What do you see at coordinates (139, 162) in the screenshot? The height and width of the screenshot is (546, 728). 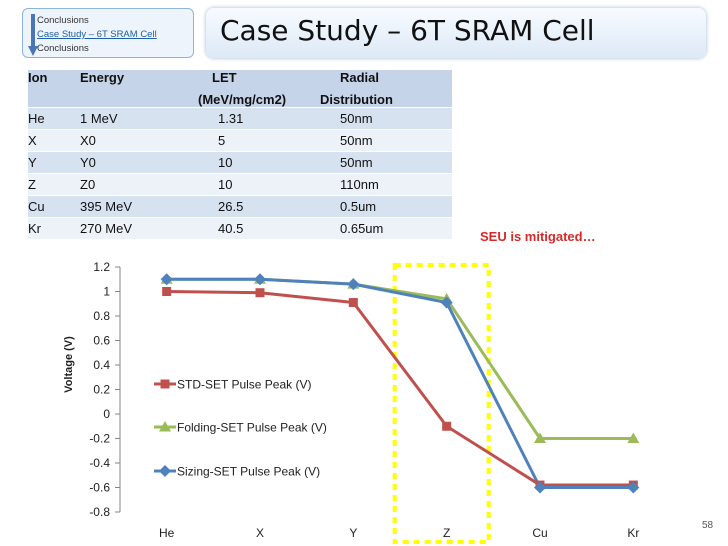 I see `cell-energy: Y0` at bounding box center [139, 162].